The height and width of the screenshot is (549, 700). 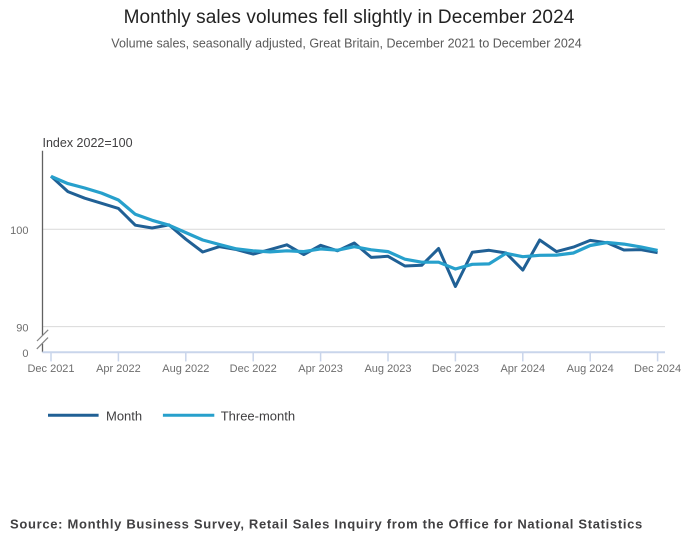 What do you see at coordinates (124, 416) in the screenshot?
I see `svg-text: Month` at bounding box center [124, 416].